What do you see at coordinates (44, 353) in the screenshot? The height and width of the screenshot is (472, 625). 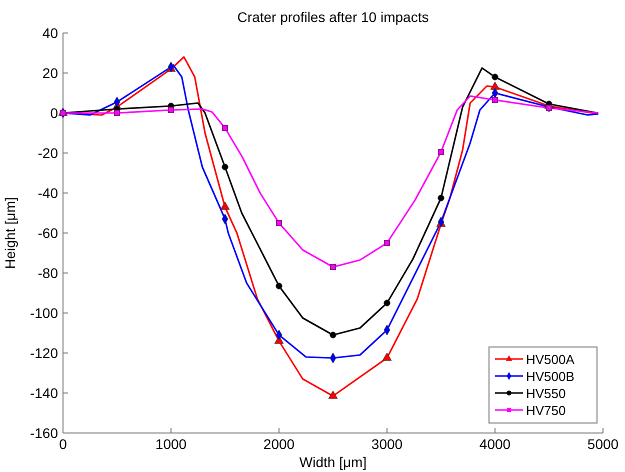 I see `y-tick-label: -120` at bounding box center [44, 353].